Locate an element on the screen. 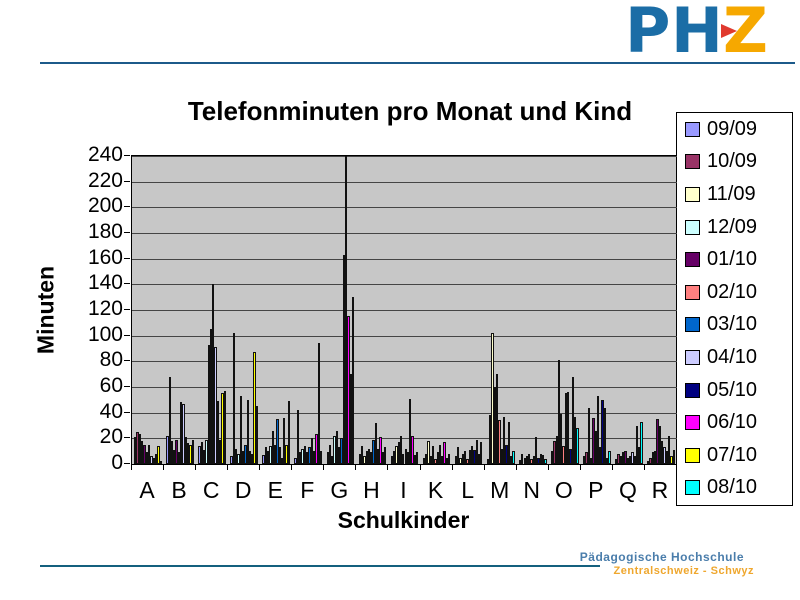 The width and height of the screenshot is (800, 600). bar-I-09/09 is located at coordinates (391, 460).